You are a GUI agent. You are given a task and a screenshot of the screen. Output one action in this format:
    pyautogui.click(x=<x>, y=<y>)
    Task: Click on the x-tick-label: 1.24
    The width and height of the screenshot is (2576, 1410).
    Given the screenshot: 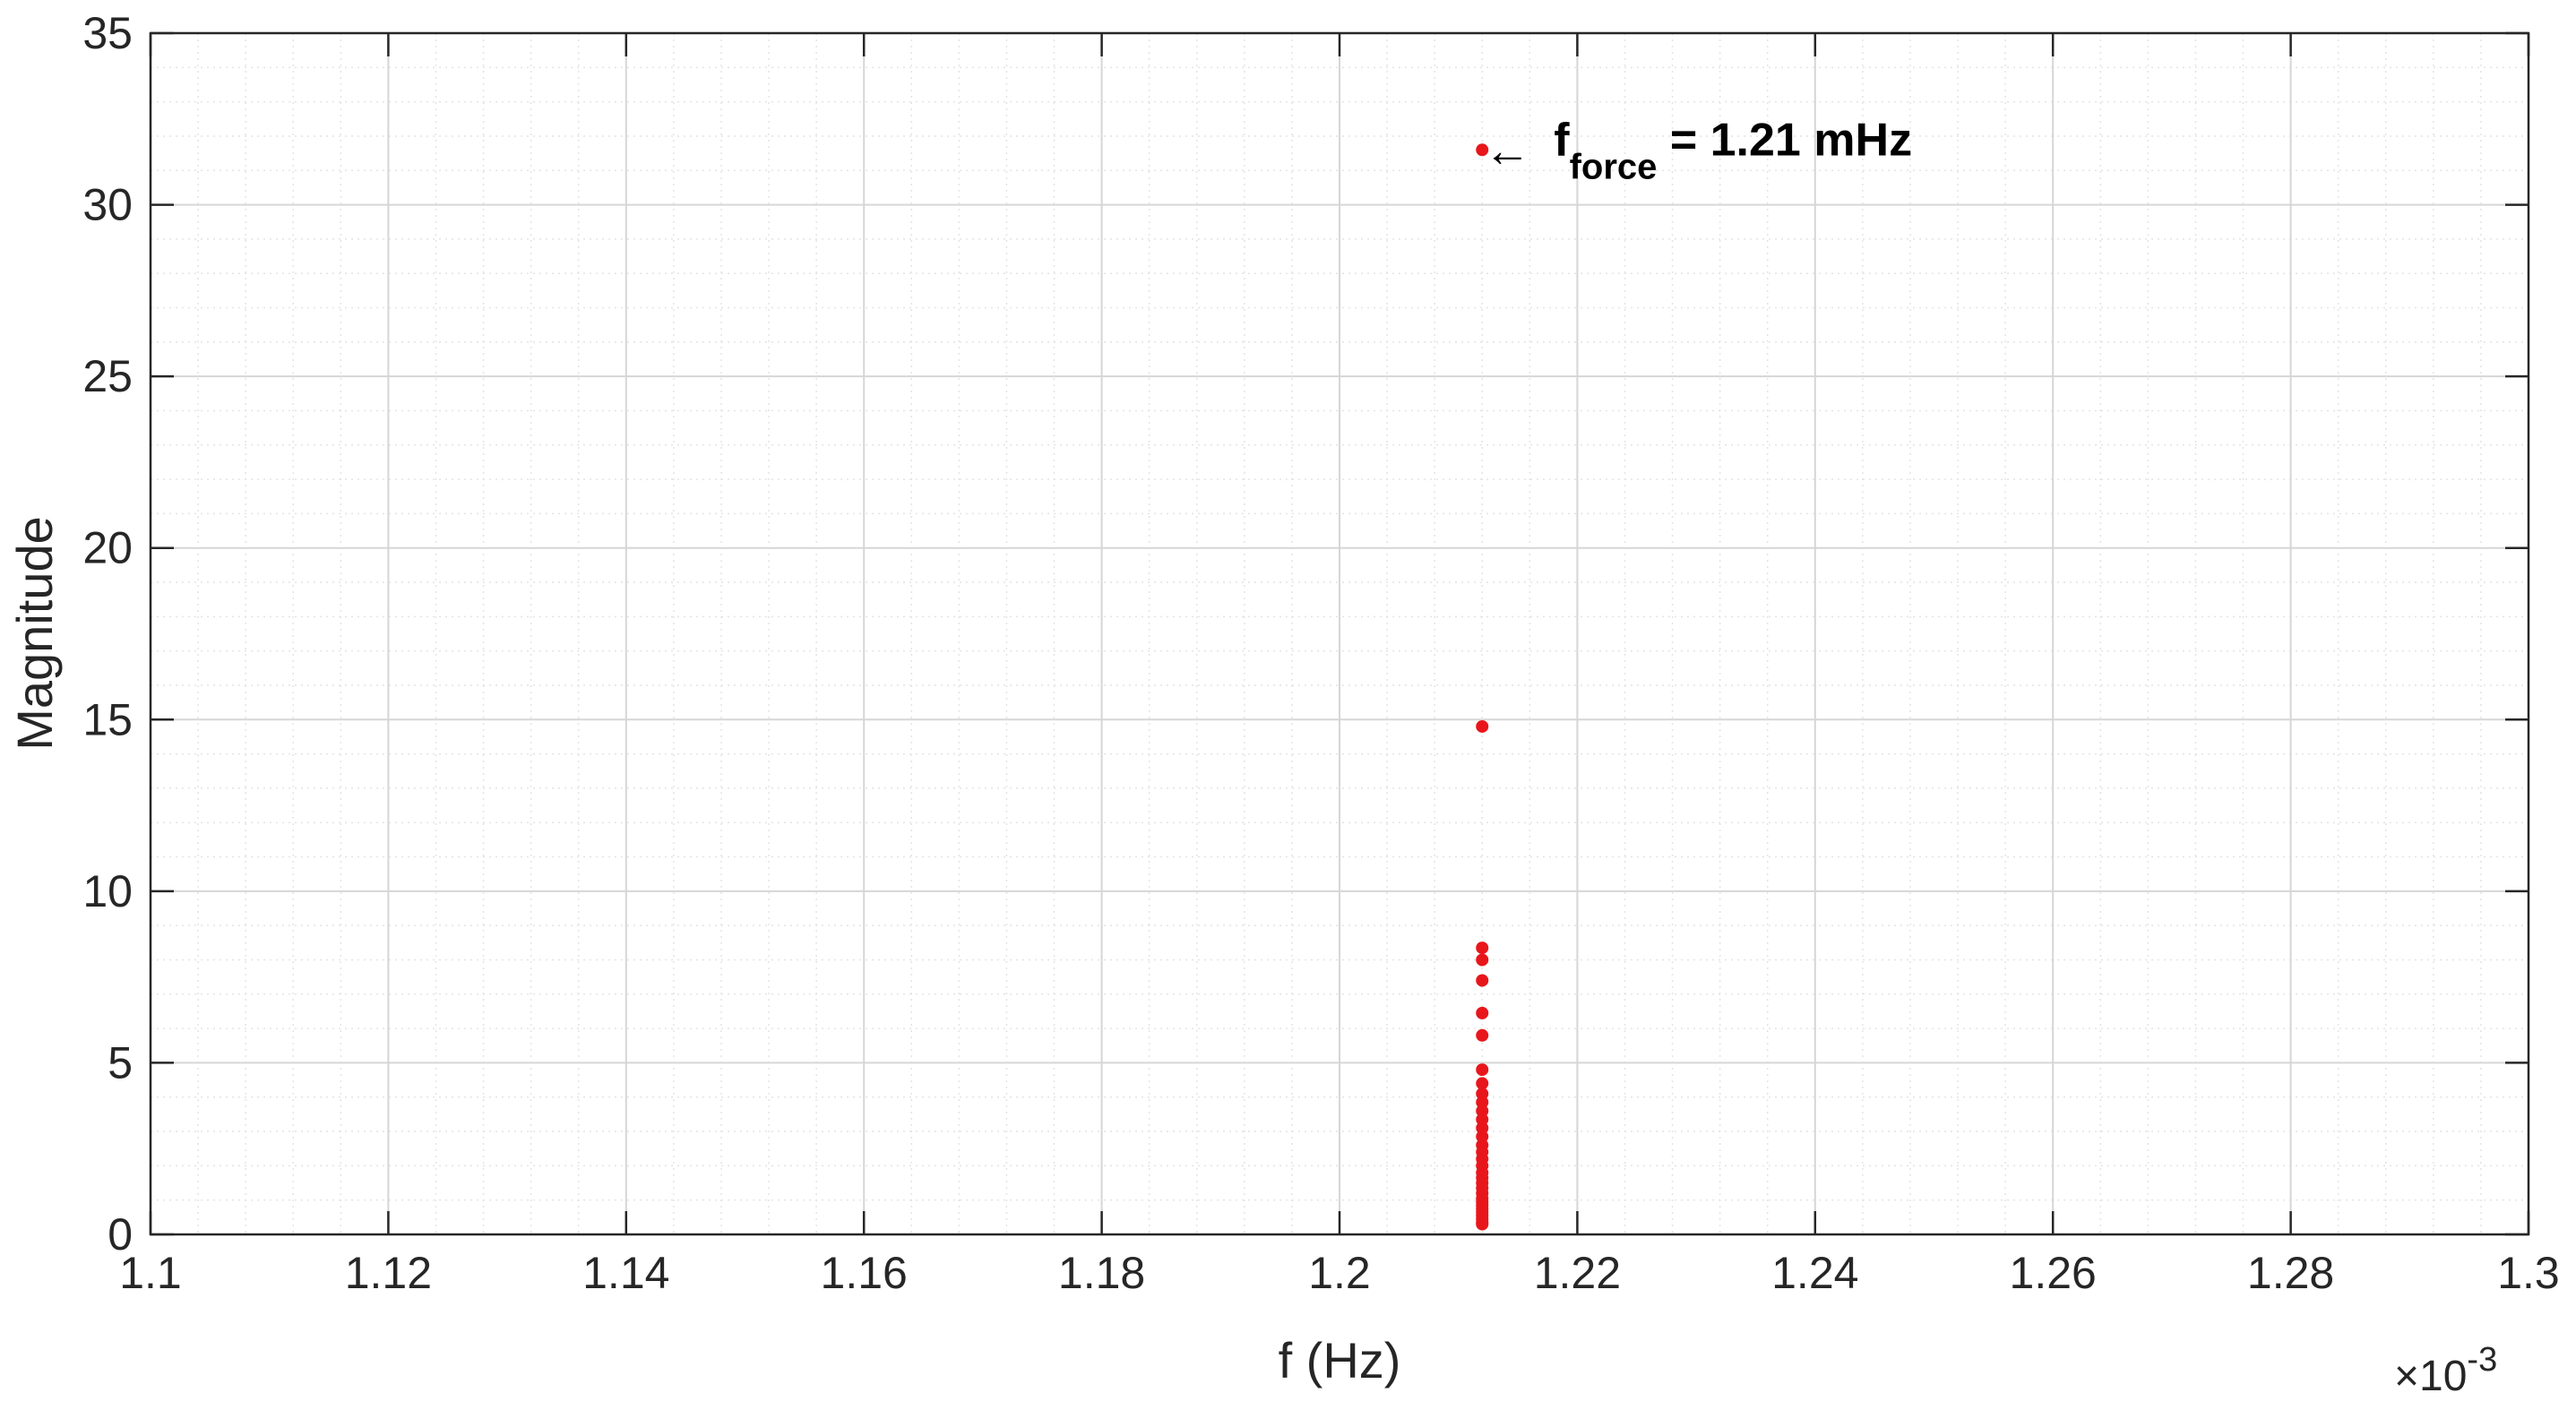 What is the action you would take?
    pyautogui.click(x=1814, y=1273)
    